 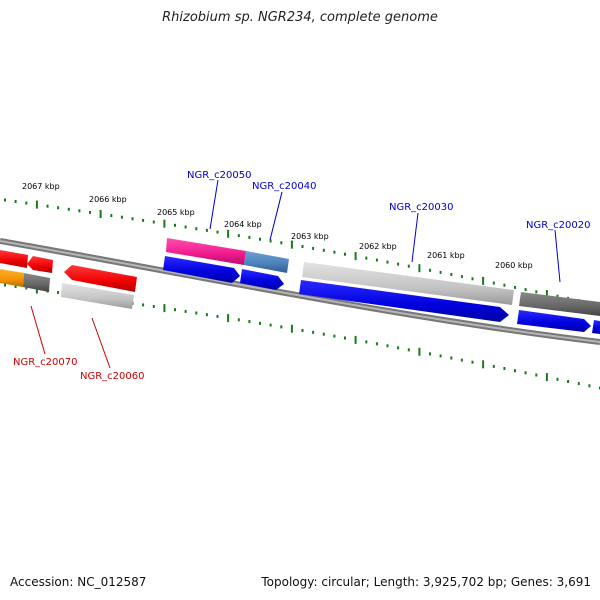 What do you see at coordinates (557, 256) in the screenshot?
I see `leader-ngr-c20020` at bounding box center [557, 256].